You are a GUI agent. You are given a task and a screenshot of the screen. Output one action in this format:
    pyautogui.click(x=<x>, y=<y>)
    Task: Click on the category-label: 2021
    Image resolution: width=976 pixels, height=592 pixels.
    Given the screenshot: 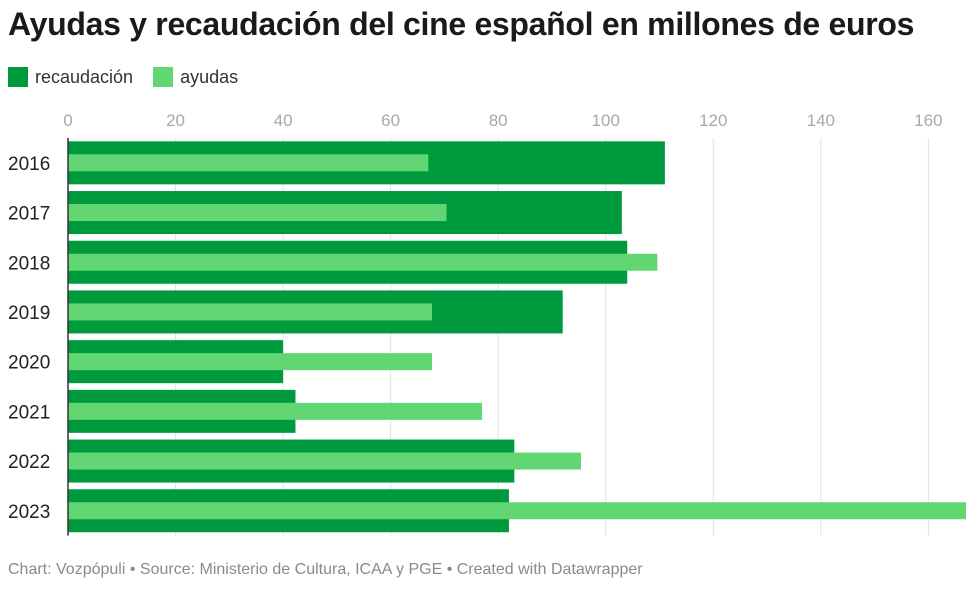 What is the action you would take?
    pyautogui.click(x=29, y=412)
    